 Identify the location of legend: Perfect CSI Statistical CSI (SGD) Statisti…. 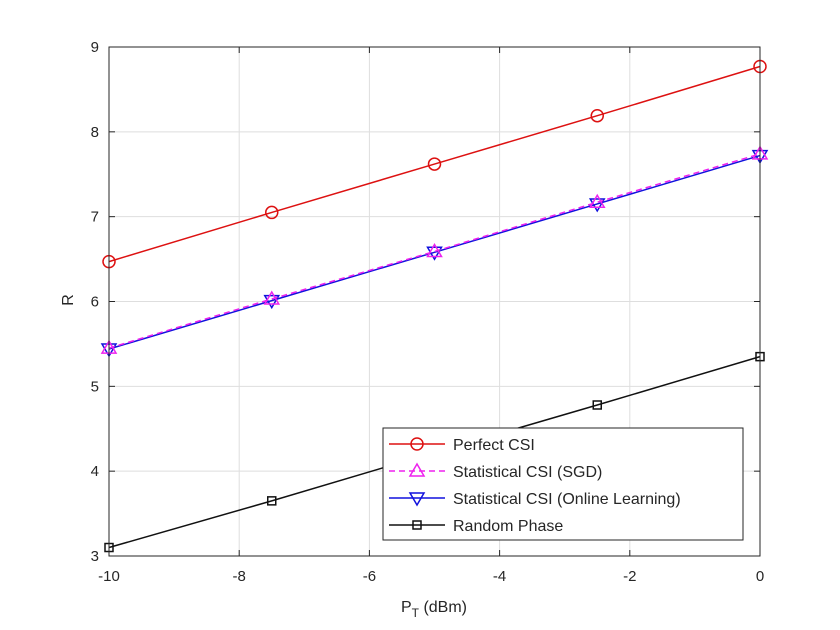
(563, 484).